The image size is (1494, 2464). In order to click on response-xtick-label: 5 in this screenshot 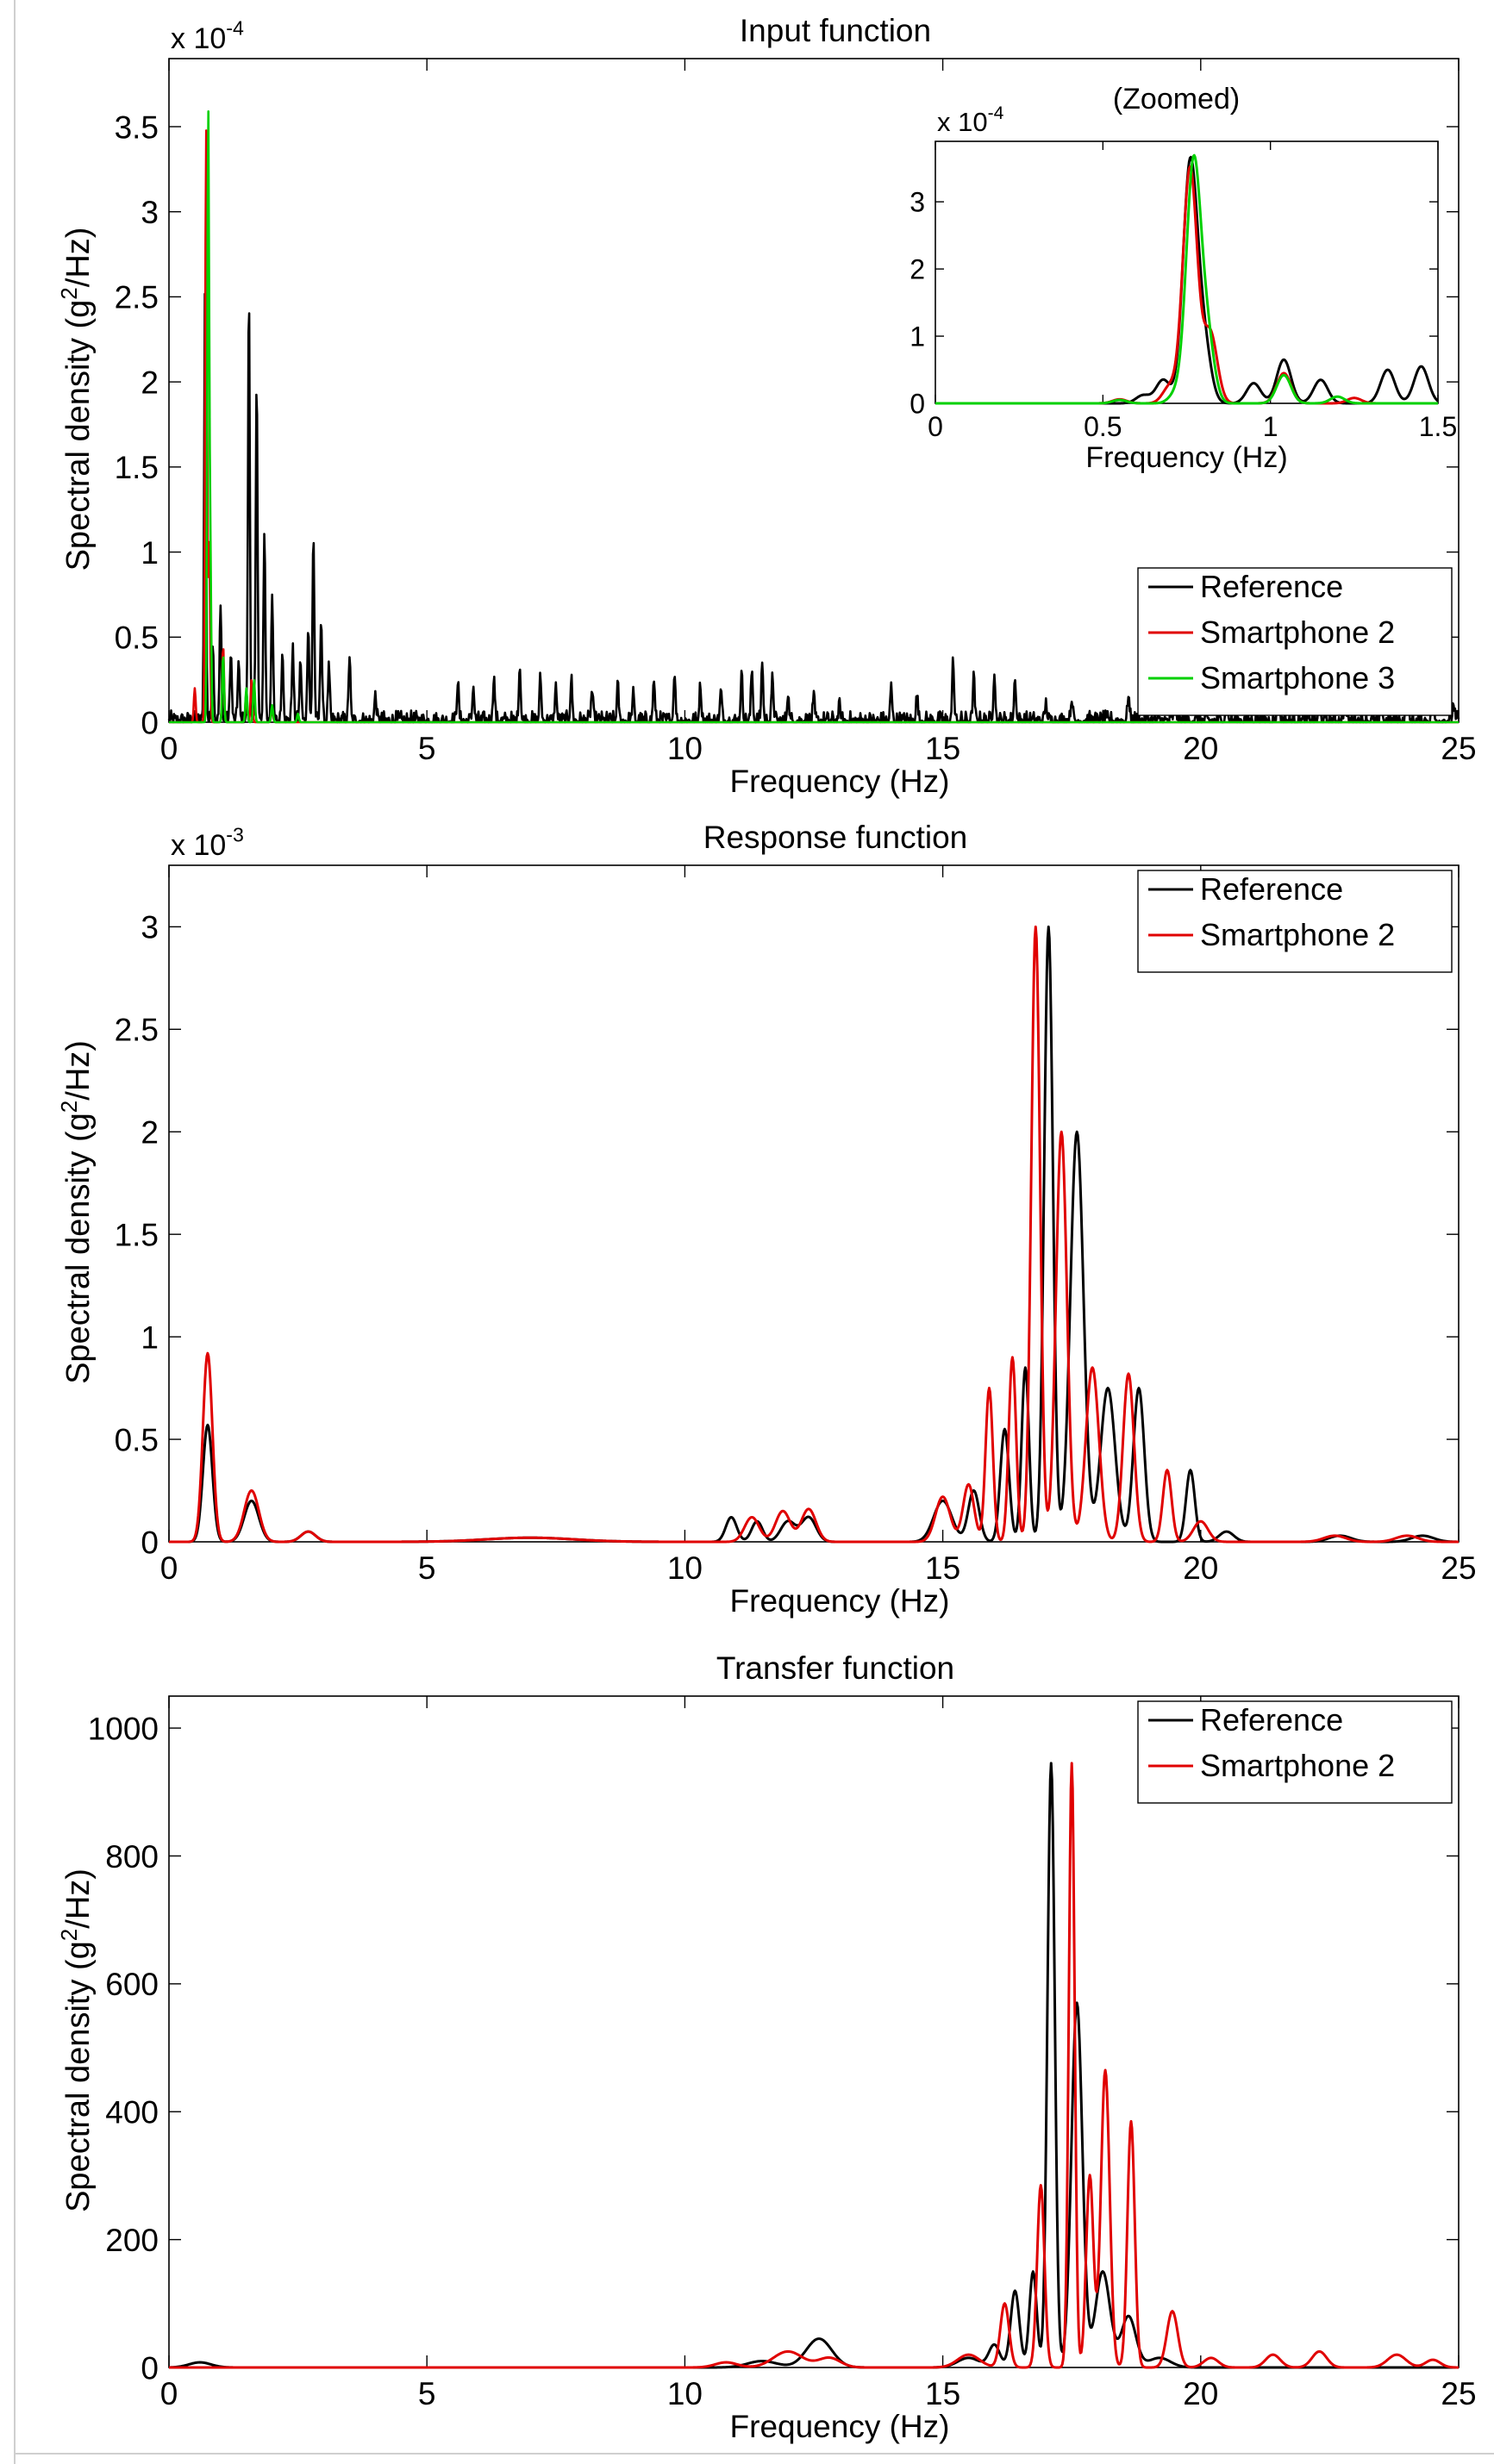, I will do `click(427, 1568)`.